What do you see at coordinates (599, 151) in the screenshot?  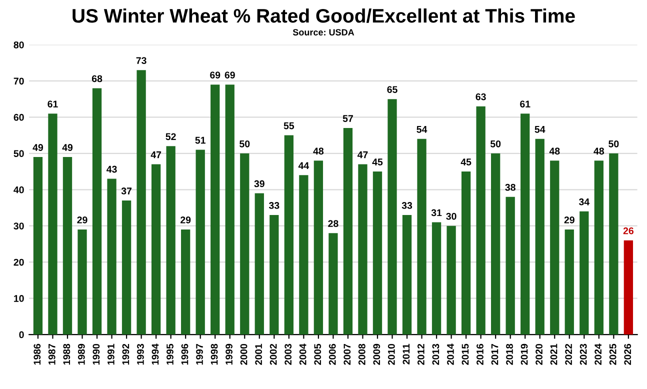 I see `data-label: 48` at bounding box center [599, 151].